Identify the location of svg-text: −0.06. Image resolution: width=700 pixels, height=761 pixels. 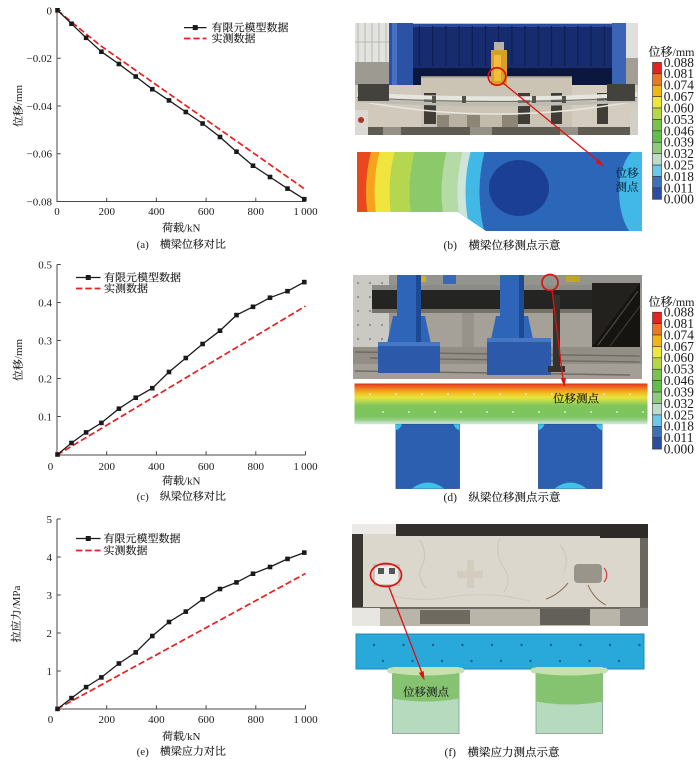
(40, 155).